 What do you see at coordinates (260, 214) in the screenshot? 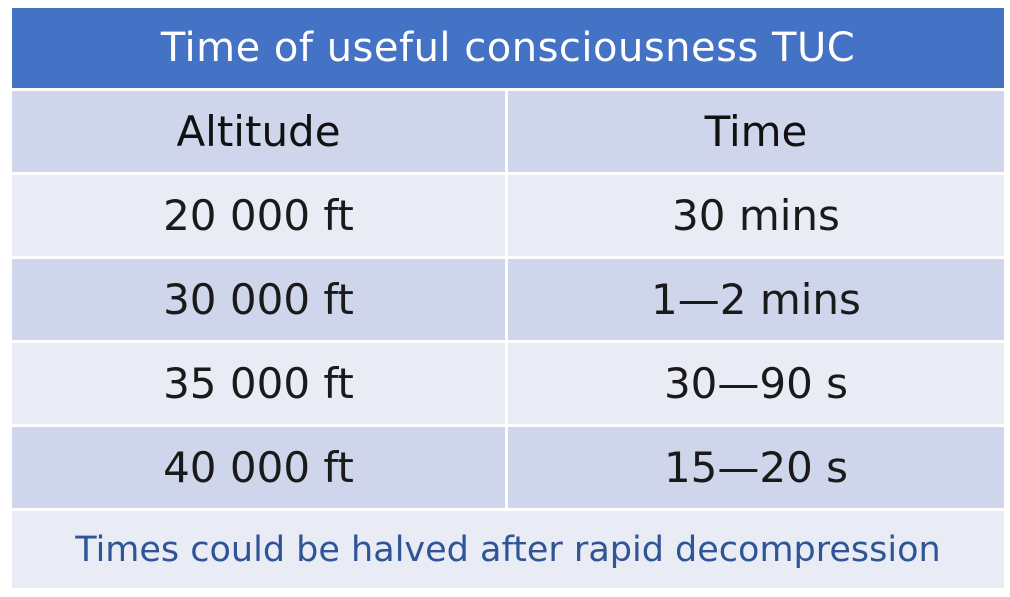
I see `altitude-cell: 20 000 ft` at bounding box center [260, 214].